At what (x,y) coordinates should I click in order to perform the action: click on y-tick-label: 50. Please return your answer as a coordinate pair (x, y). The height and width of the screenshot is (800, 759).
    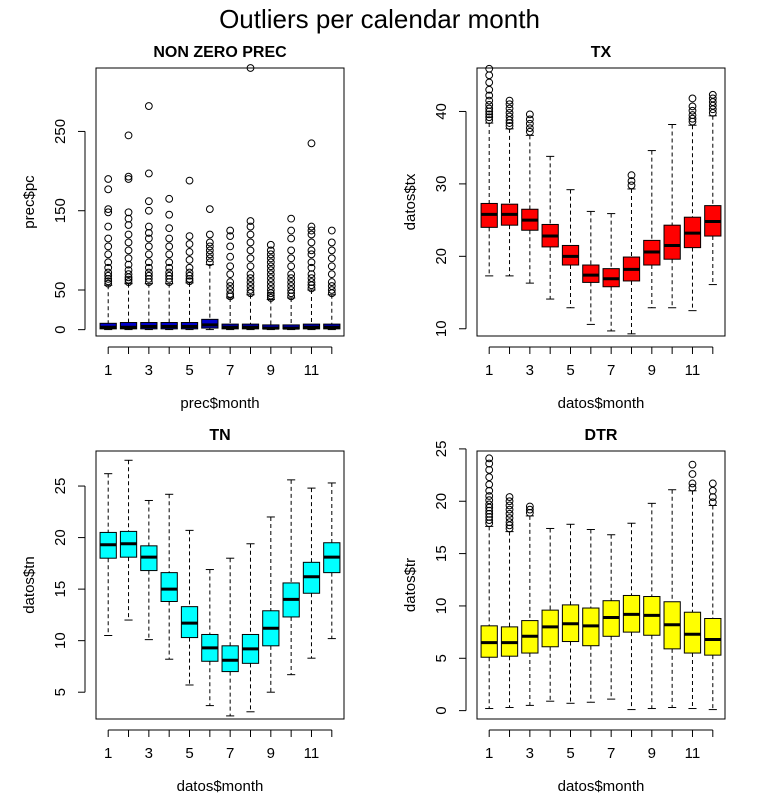
    Looking at the image, I should click on (60, 290).